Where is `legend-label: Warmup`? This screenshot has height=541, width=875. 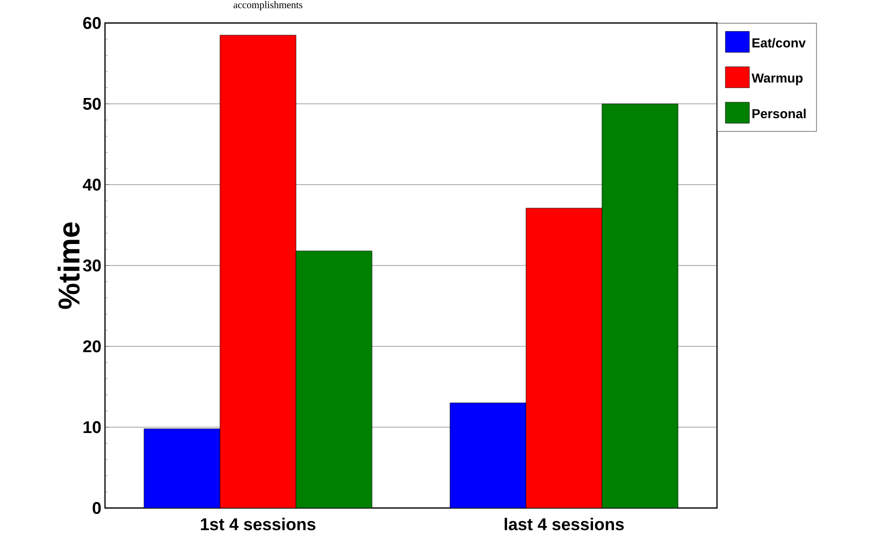 legend-label: Warmup is located at coordinates (777, 80).